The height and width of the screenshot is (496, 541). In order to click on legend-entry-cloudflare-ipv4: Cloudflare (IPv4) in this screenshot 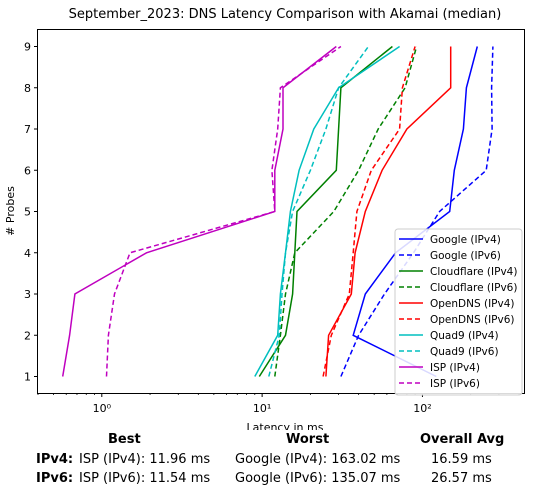, I will do `click(473, 272)`.